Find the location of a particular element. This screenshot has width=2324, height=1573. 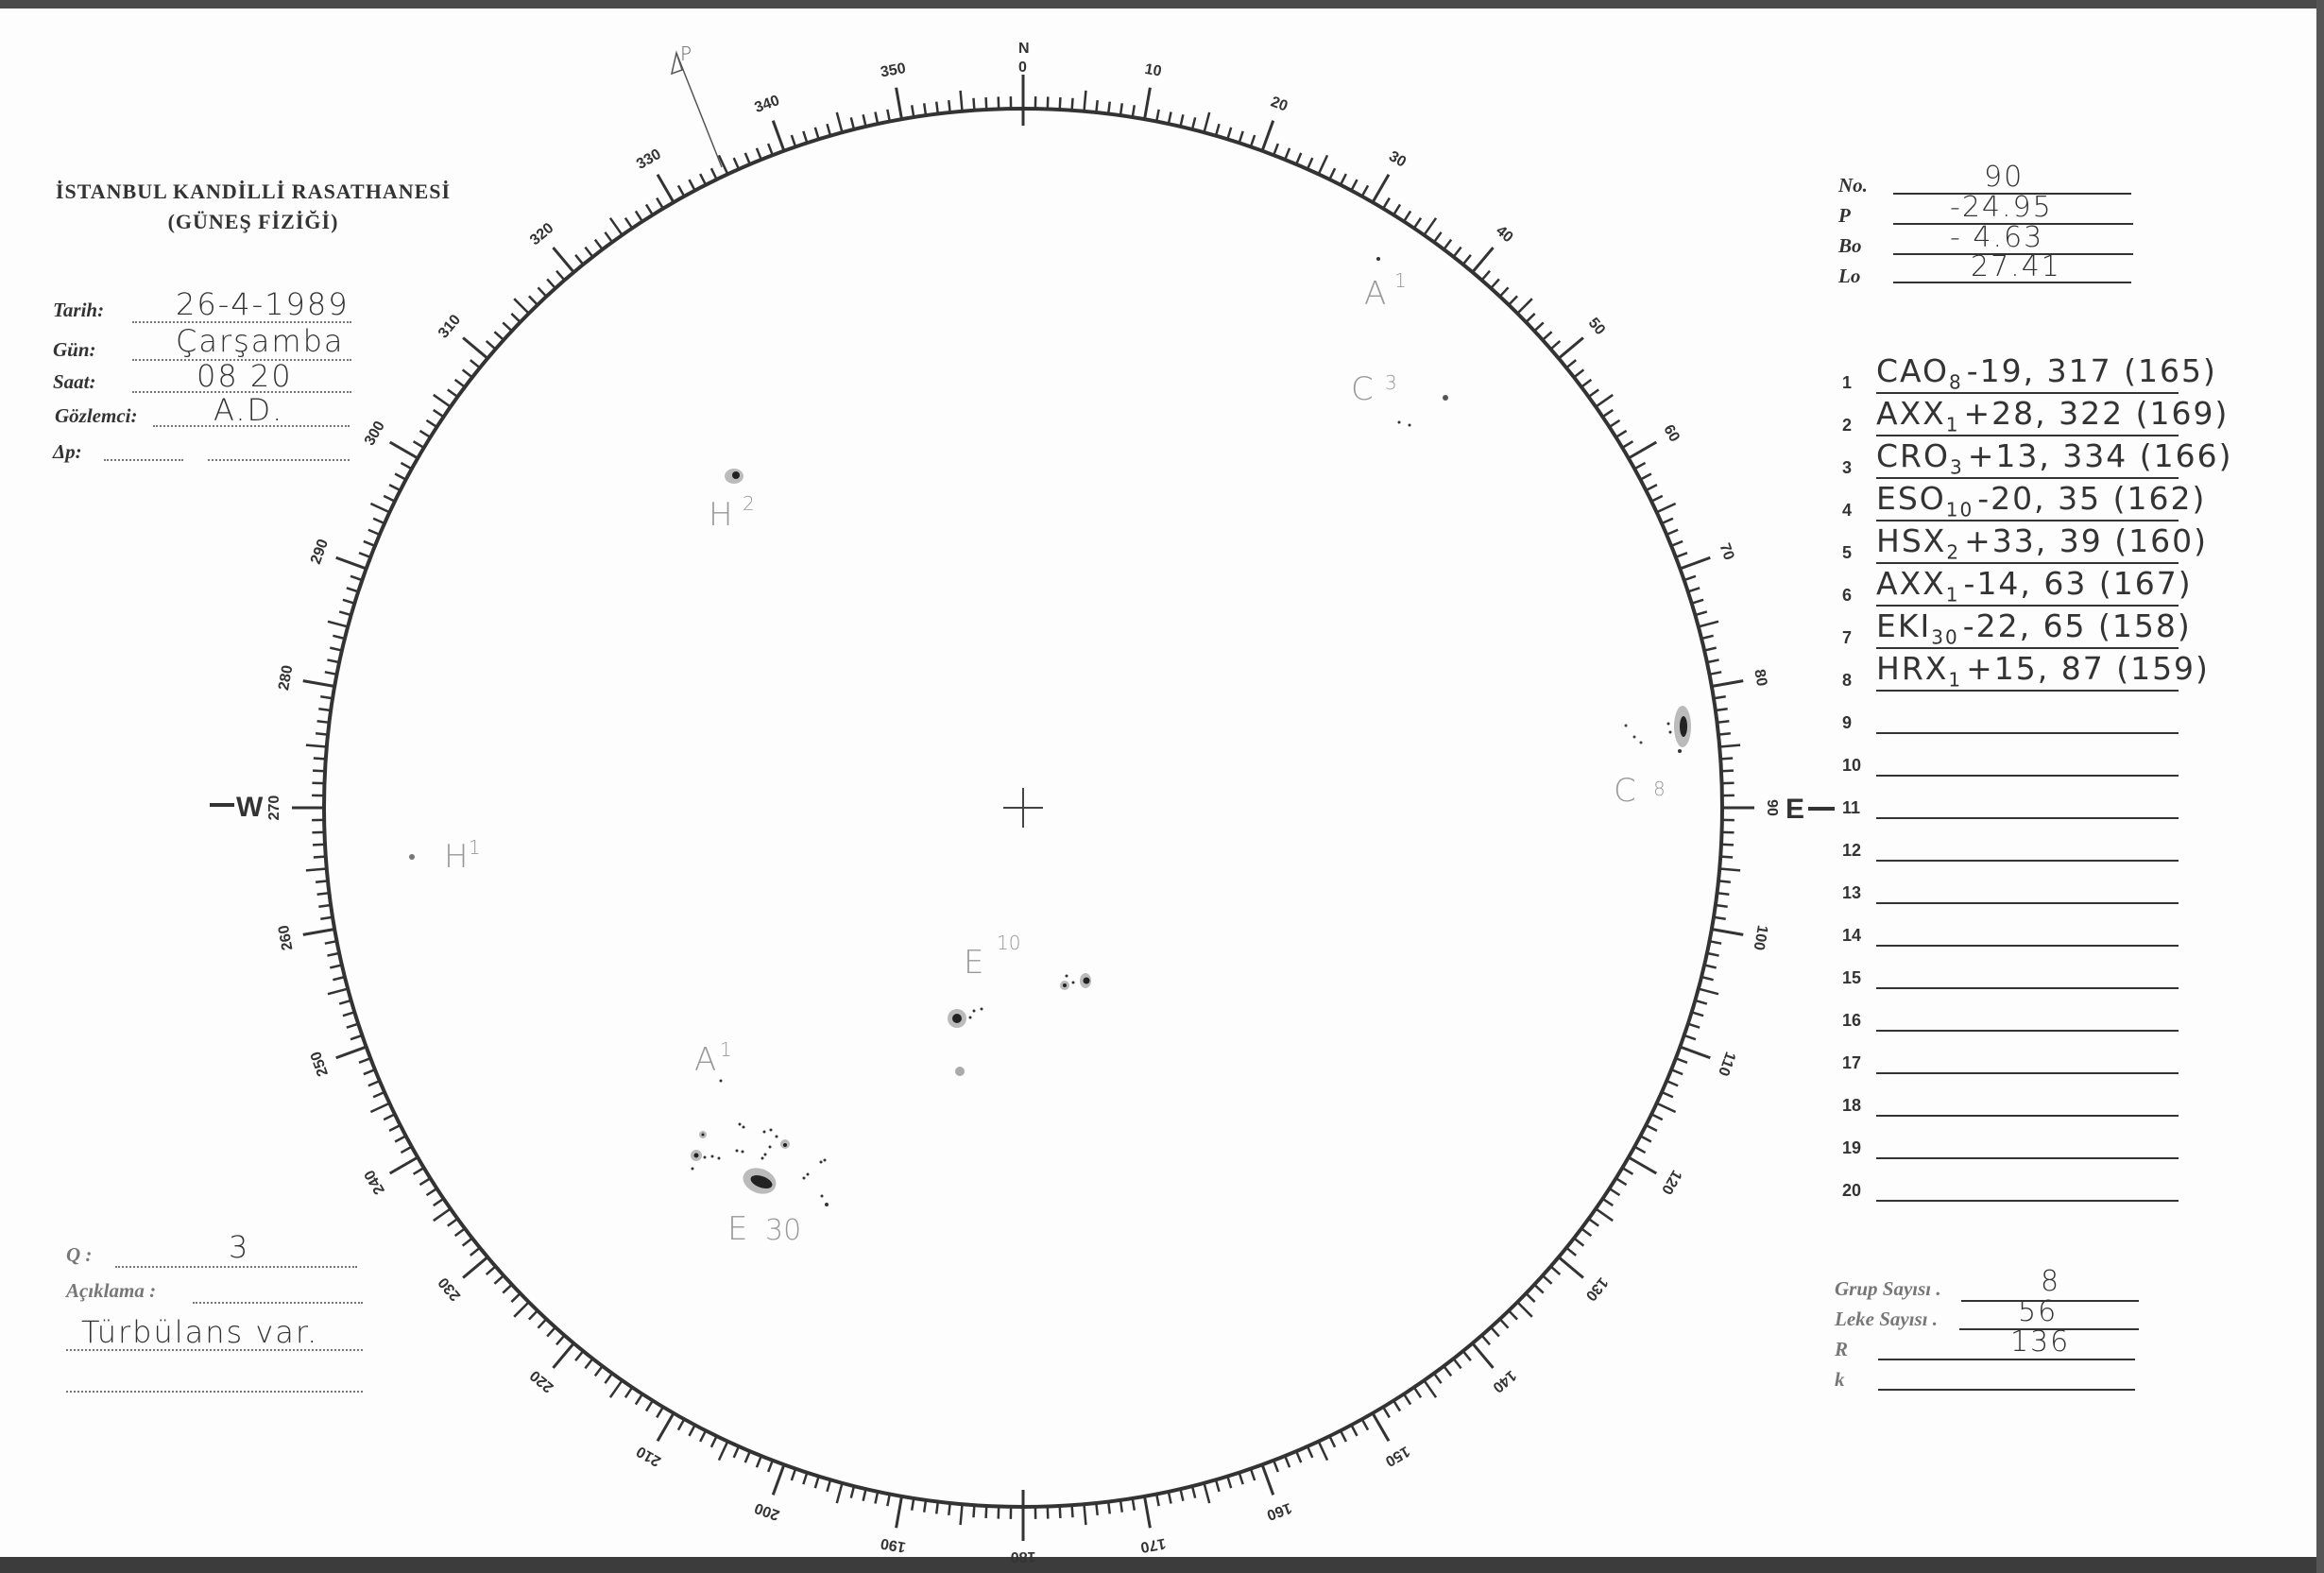

remark-value: Türbülans var. is located at coordinates (200, 1332).